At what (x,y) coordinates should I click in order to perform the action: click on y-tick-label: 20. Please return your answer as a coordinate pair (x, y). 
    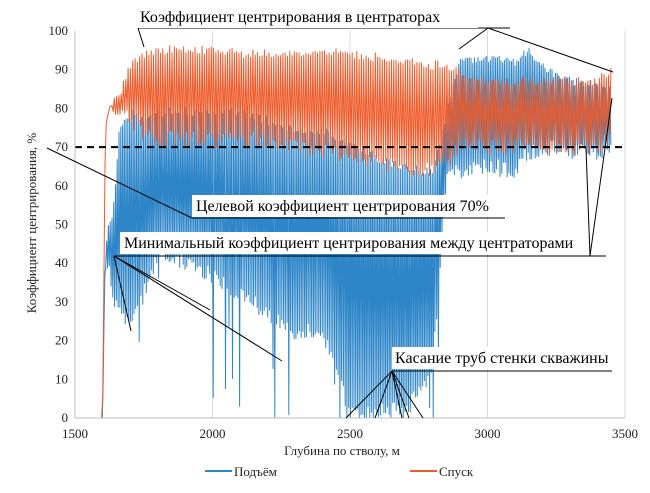
    Looking at the image, I should click on (61, 340).